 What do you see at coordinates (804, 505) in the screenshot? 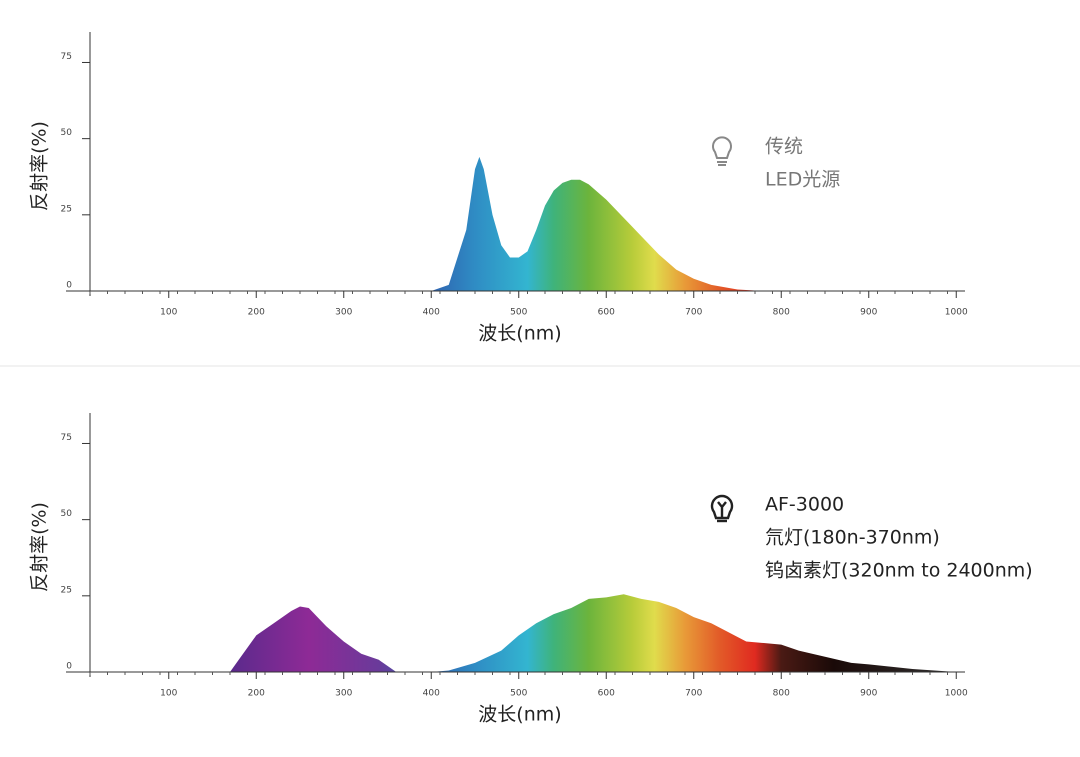
I see `legend-text: AF-3000` at bounding box center [804, 505].